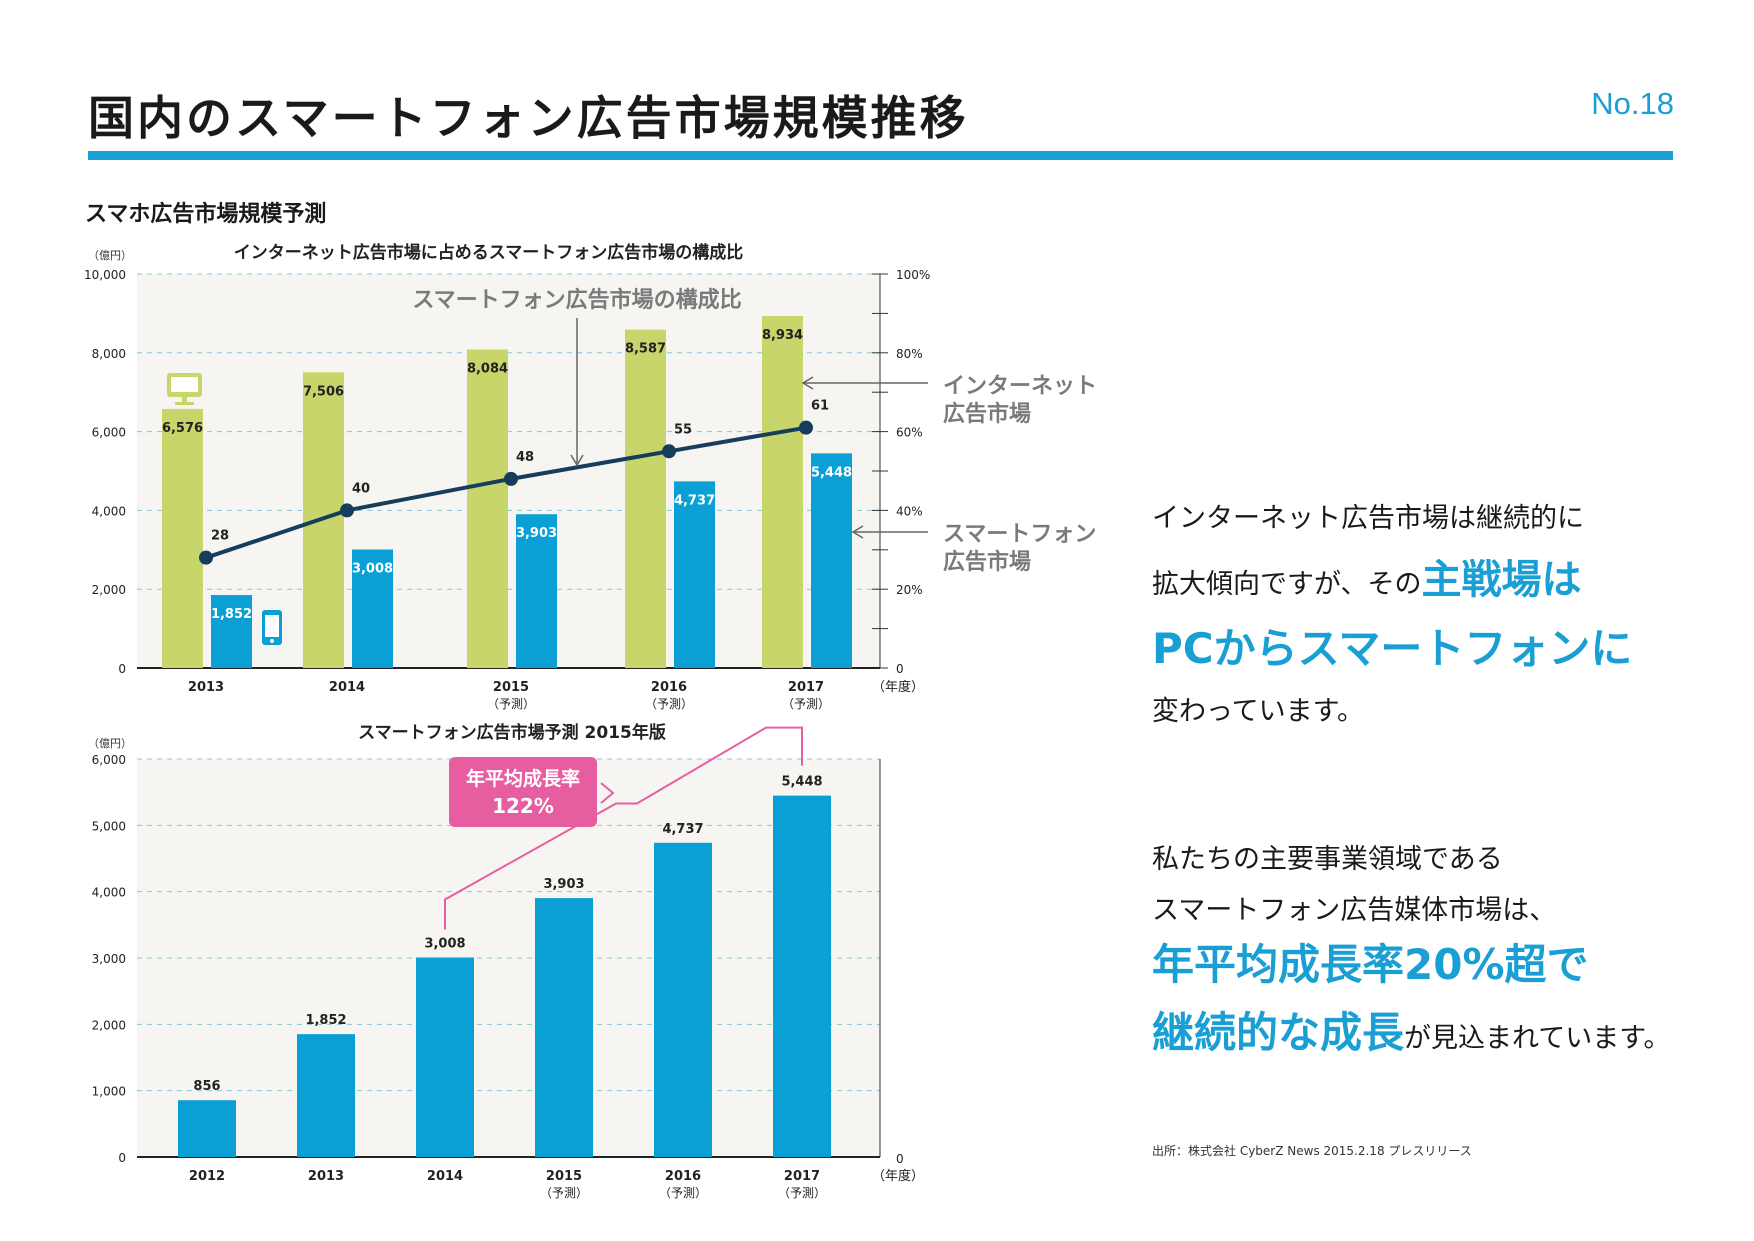  I want to click on y-axis-unit: （億円）, so click(110, 255).